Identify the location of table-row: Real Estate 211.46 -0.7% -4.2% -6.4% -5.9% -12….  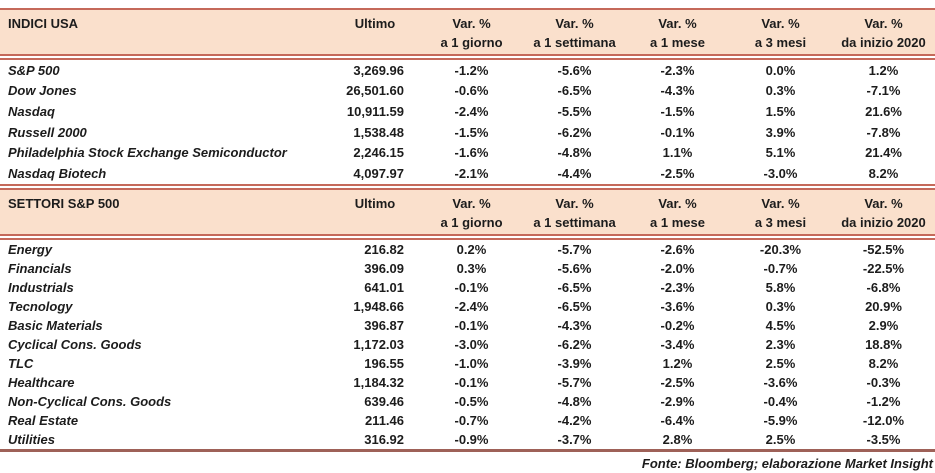
(467, 420).